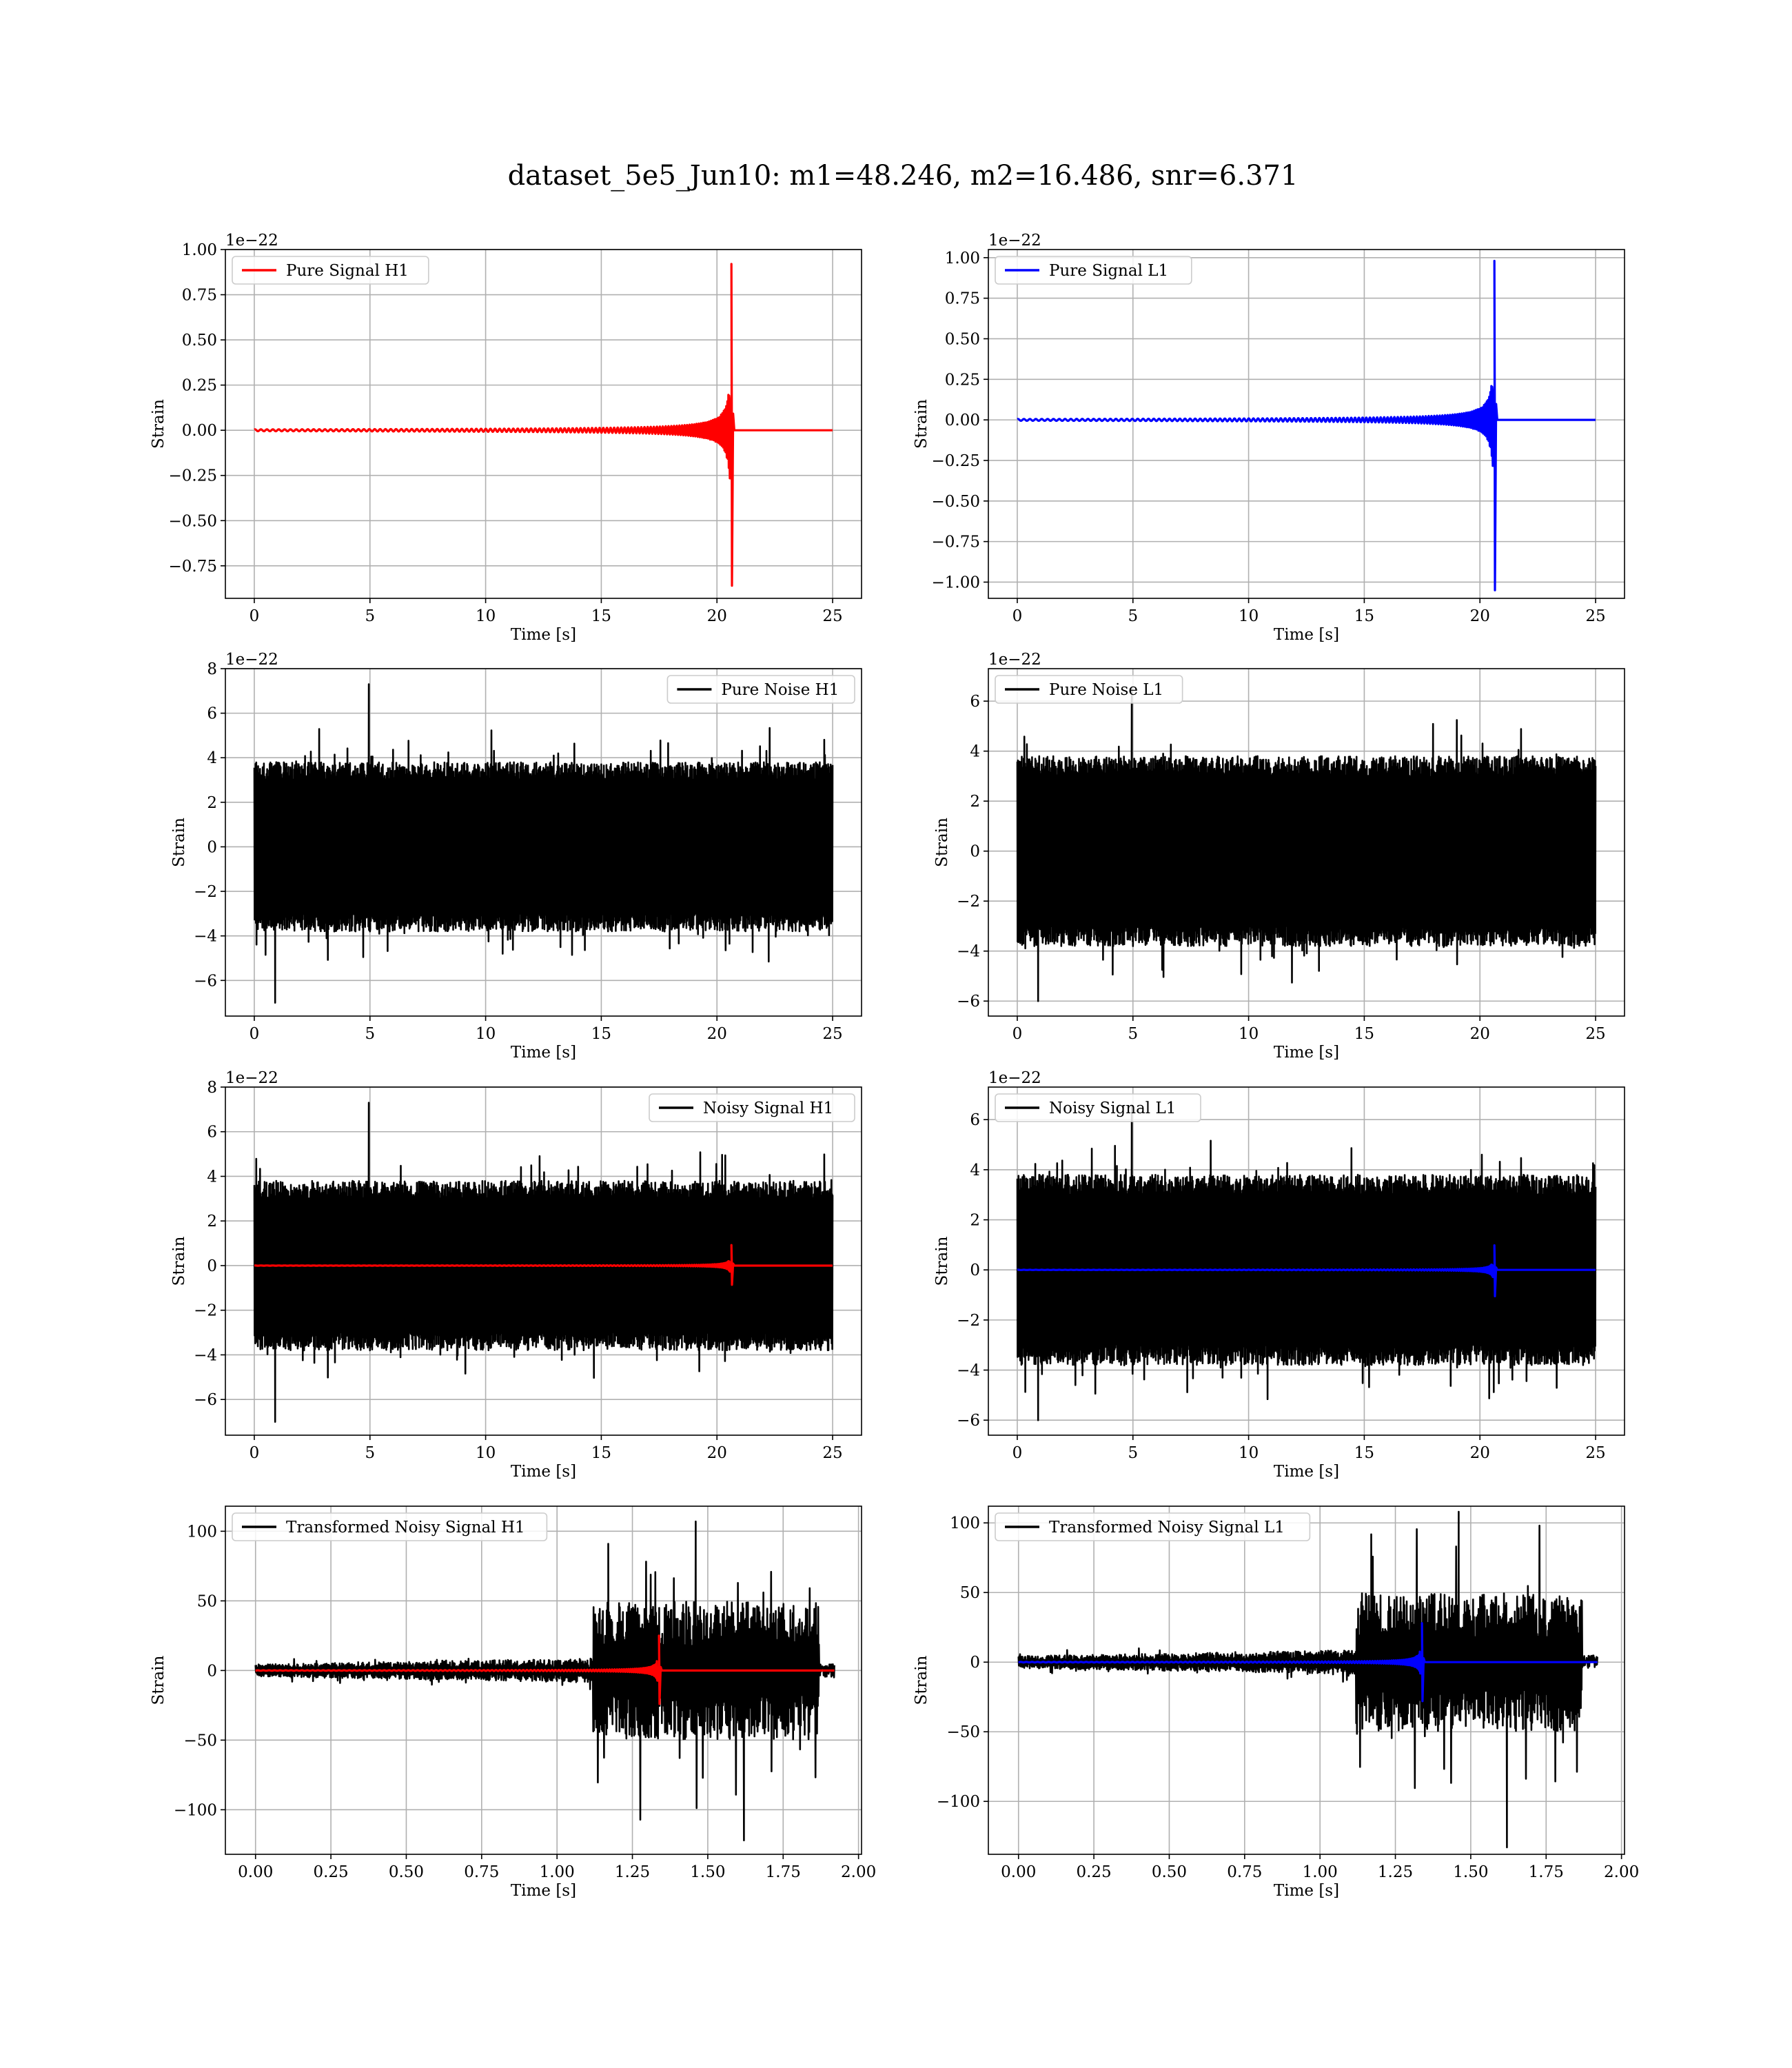  Describe the element at coordinates (962, 421) in the screenshot. I see `y-tick-label-4: 0.00` at that location.